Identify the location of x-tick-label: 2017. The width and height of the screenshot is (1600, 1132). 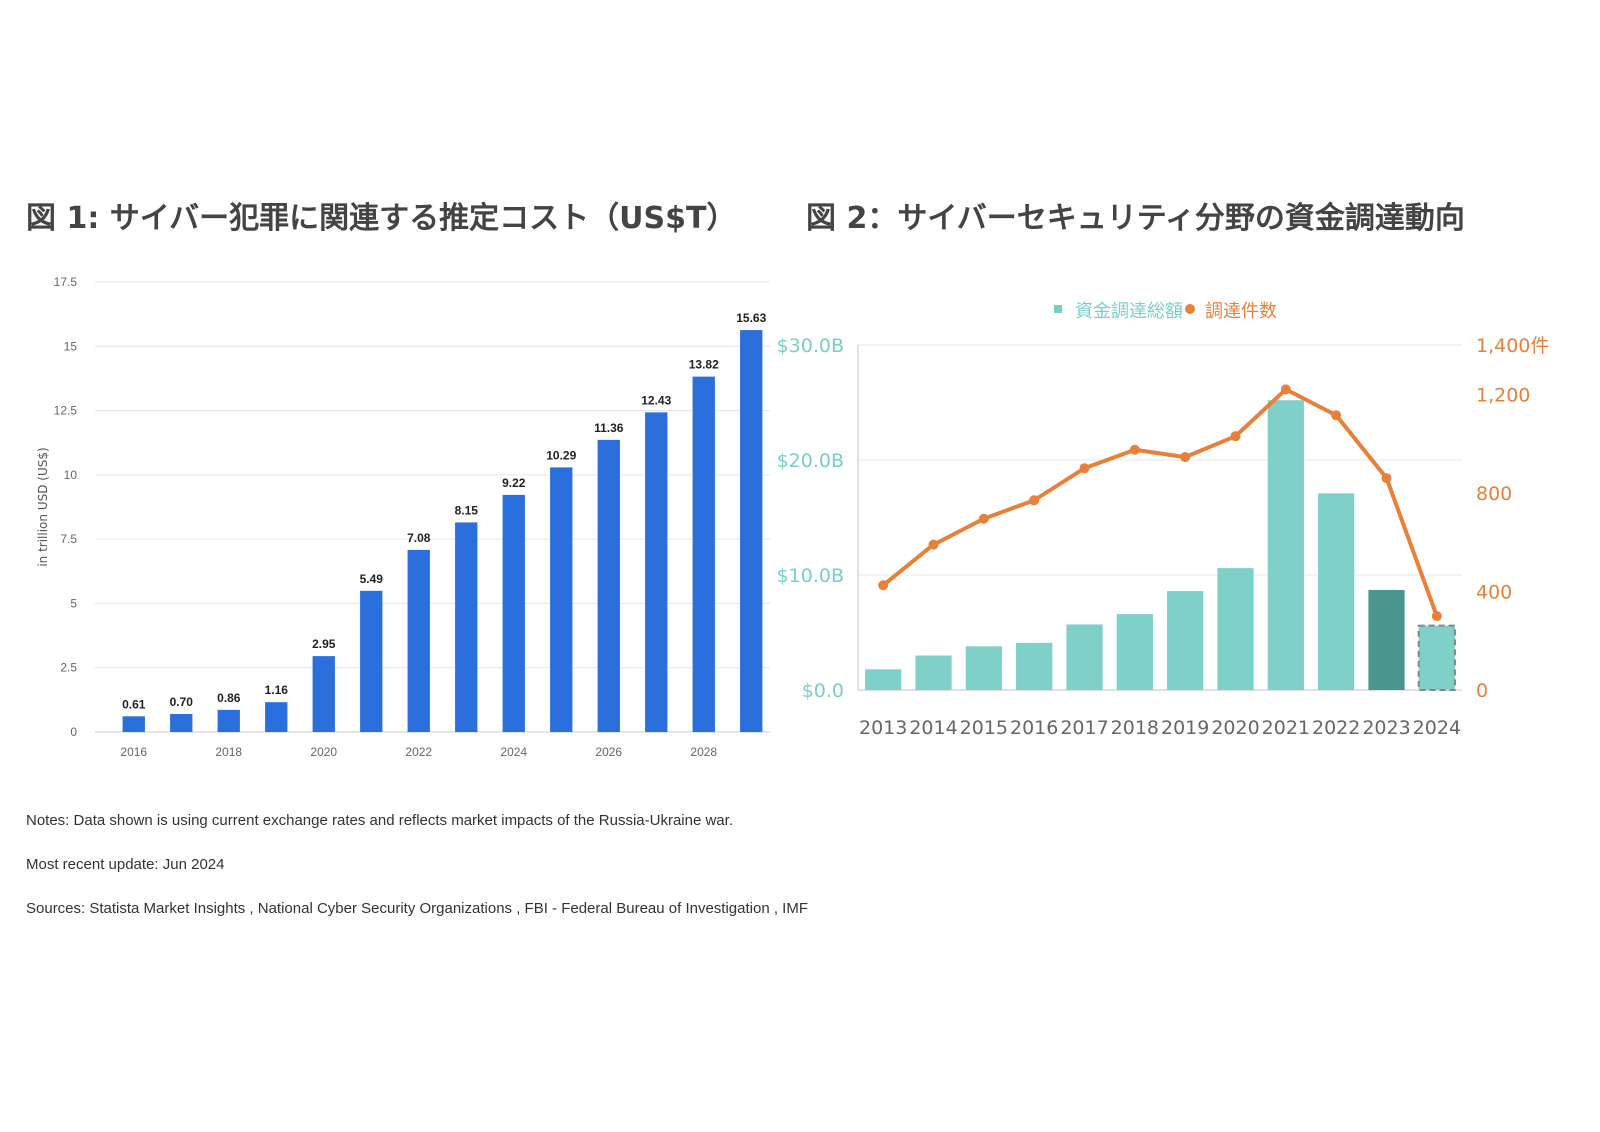
(1084, 728).